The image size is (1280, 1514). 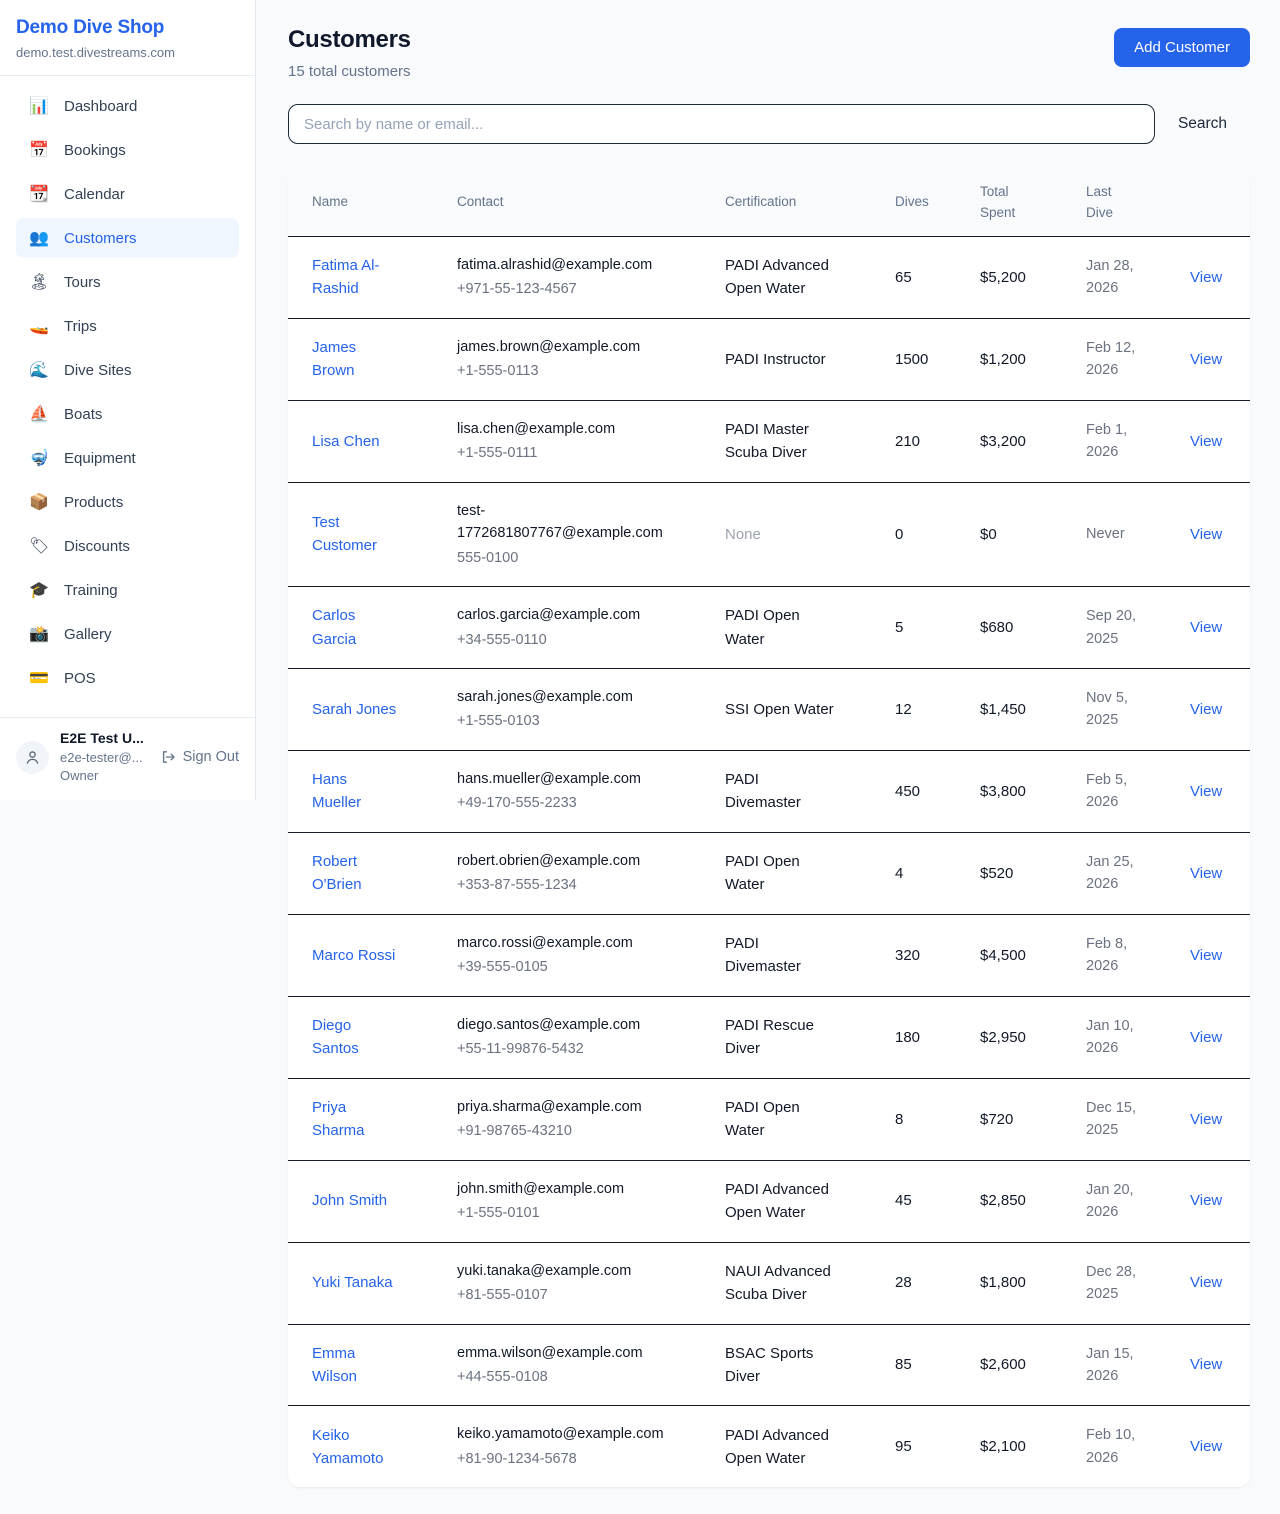 I want to click on customer-name-link: Diego Santos, so click(x=335, y=1037).